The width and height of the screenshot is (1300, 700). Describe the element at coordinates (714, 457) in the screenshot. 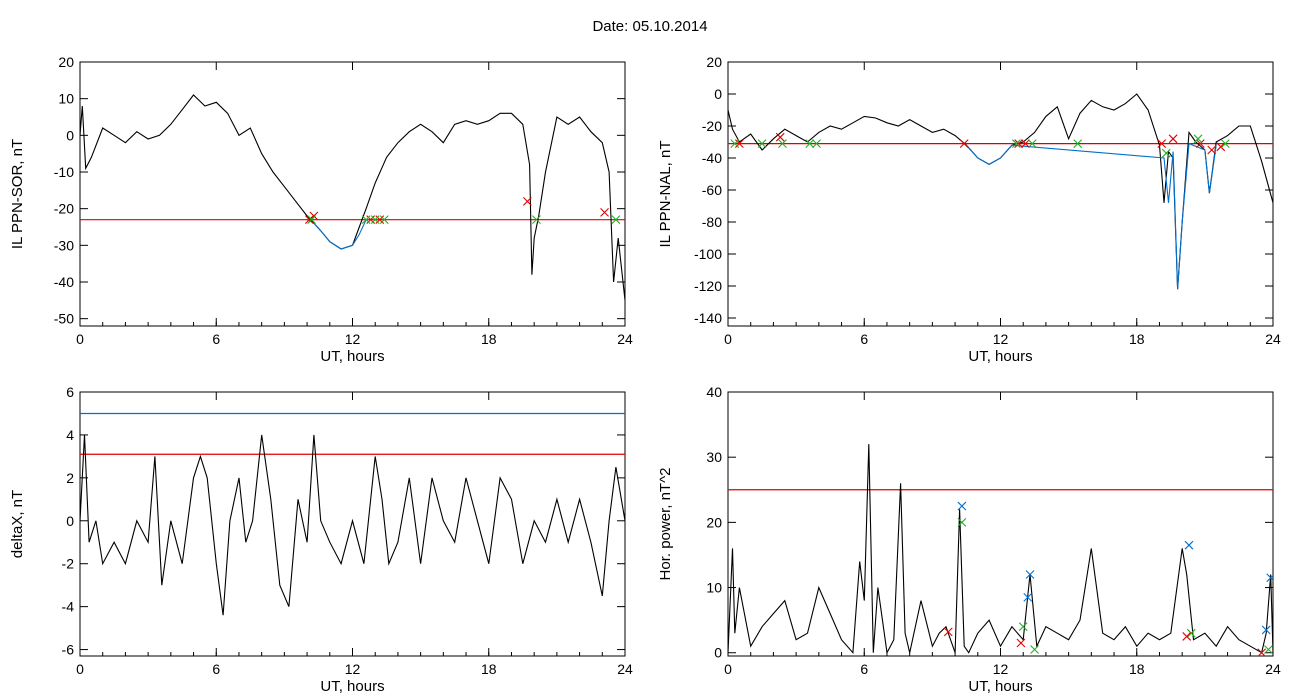

I see `y-tick-label: 30` at that location.